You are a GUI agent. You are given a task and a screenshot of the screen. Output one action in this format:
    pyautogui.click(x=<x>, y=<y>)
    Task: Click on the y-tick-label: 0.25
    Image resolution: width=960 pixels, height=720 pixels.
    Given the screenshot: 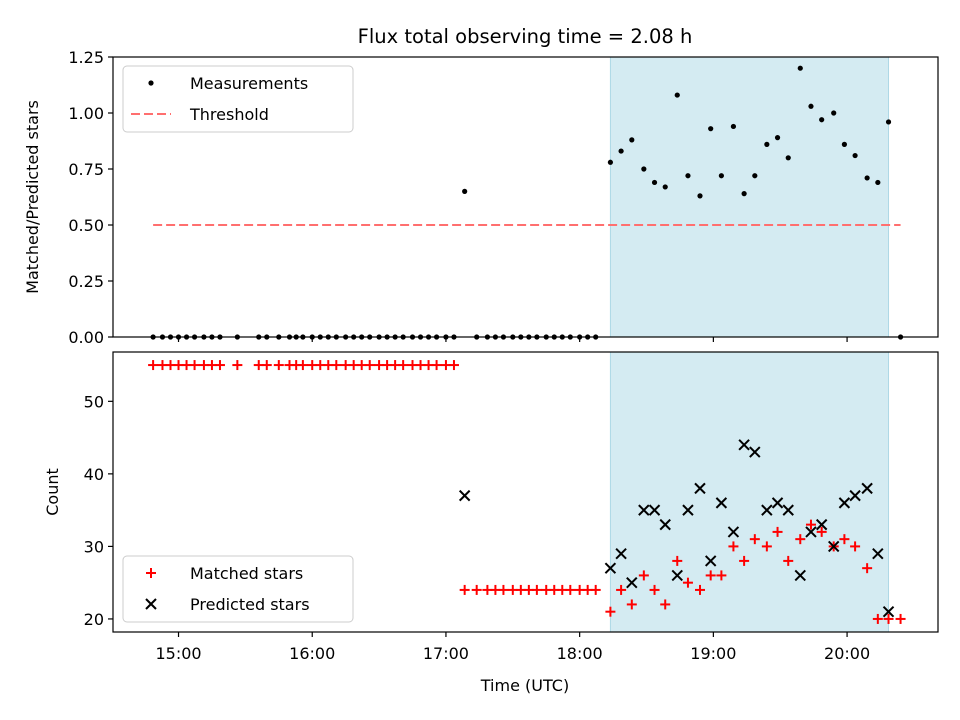 What is the action you would take?
    pyautogui.click(x=86, y=281)
    